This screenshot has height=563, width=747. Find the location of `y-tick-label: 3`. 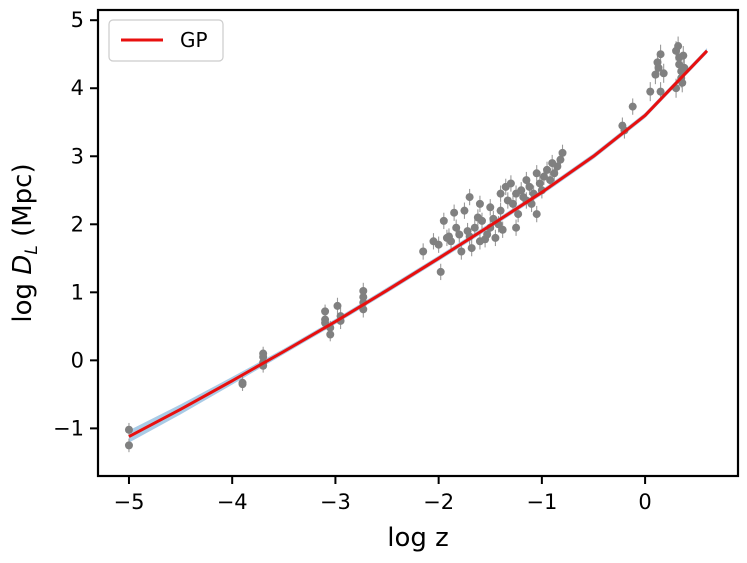

y-tick-label: 3 is located at coordinates (77, 156).